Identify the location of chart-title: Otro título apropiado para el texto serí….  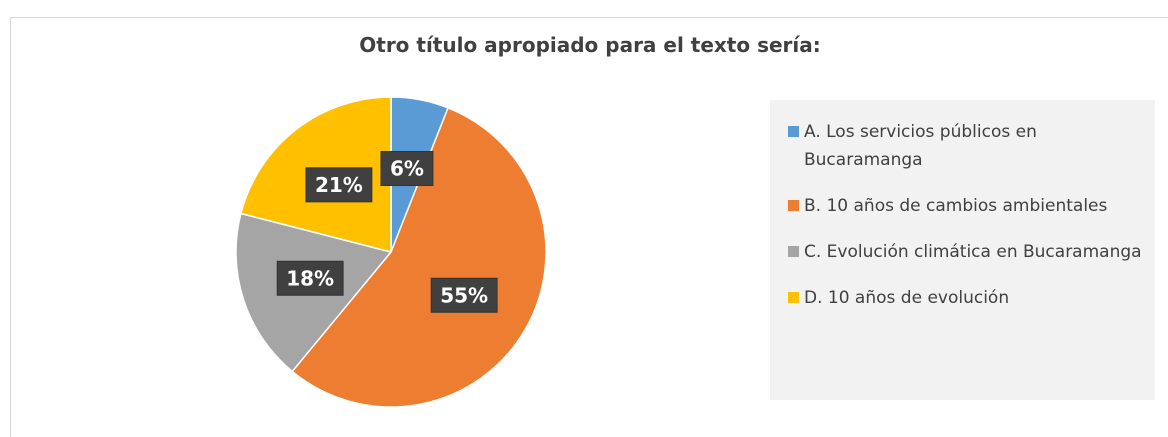
(590, 45).